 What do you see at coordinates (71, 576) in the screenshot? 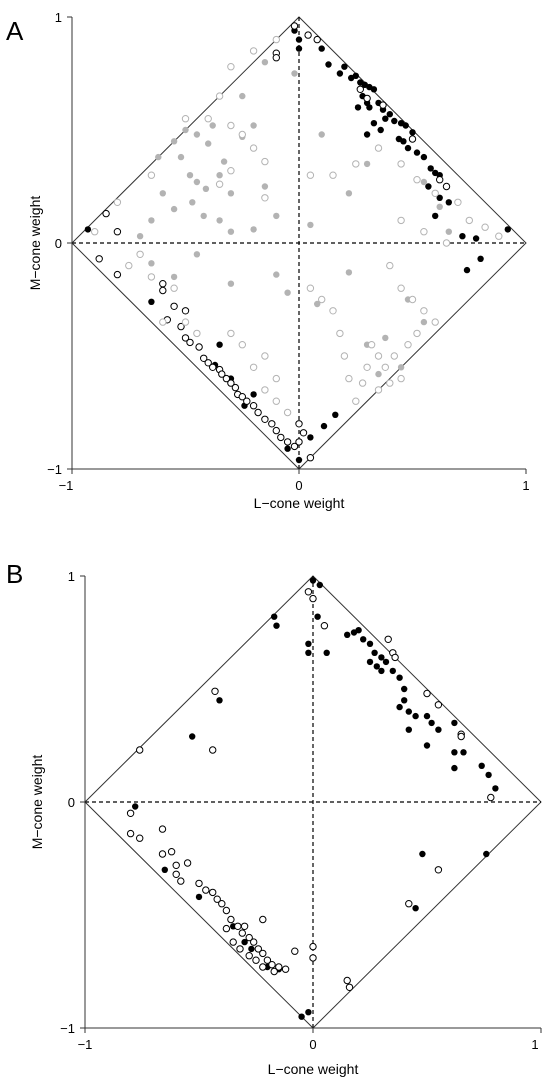
I see `panel-b-y-tick-label: 1` at bounding box center [71, 576].